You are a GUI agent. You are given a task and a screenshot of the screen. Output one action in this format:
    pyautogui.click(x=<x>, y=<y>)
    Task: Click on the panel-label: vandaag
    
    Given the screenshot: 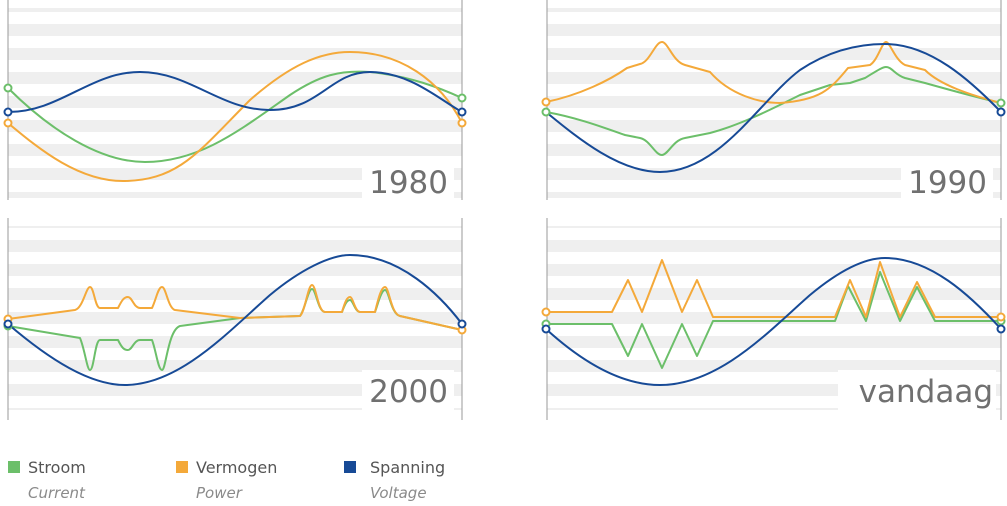 What is the action you would take?
    pyautogui.click(x=926, y=392)
    